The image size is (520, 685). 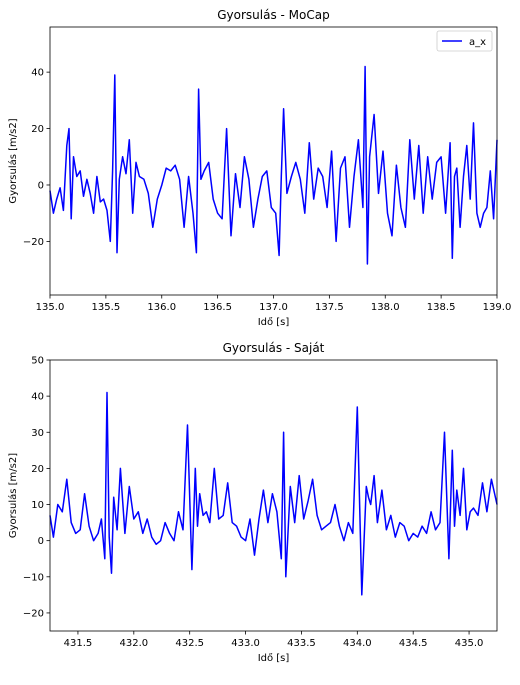 What do you see at coordinates (189, 643) in the screenshot?
I see `x-tick-label: 432.5` at bounding box center [189, 643].